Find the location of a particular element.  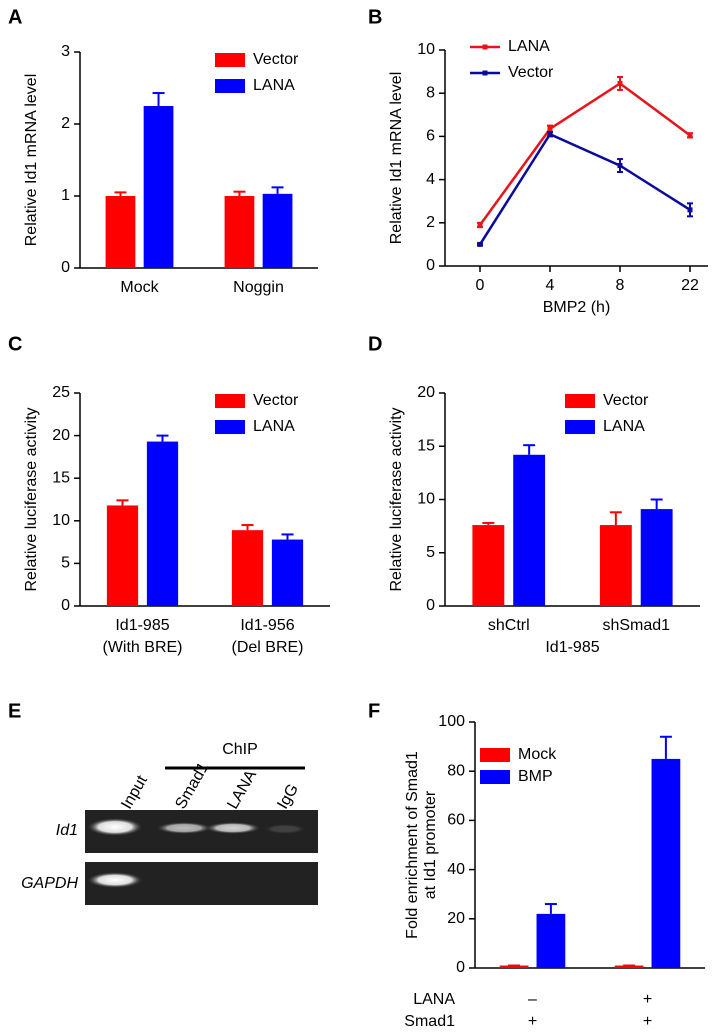

gel-header: ChIP is located at coordinates (240, 749).